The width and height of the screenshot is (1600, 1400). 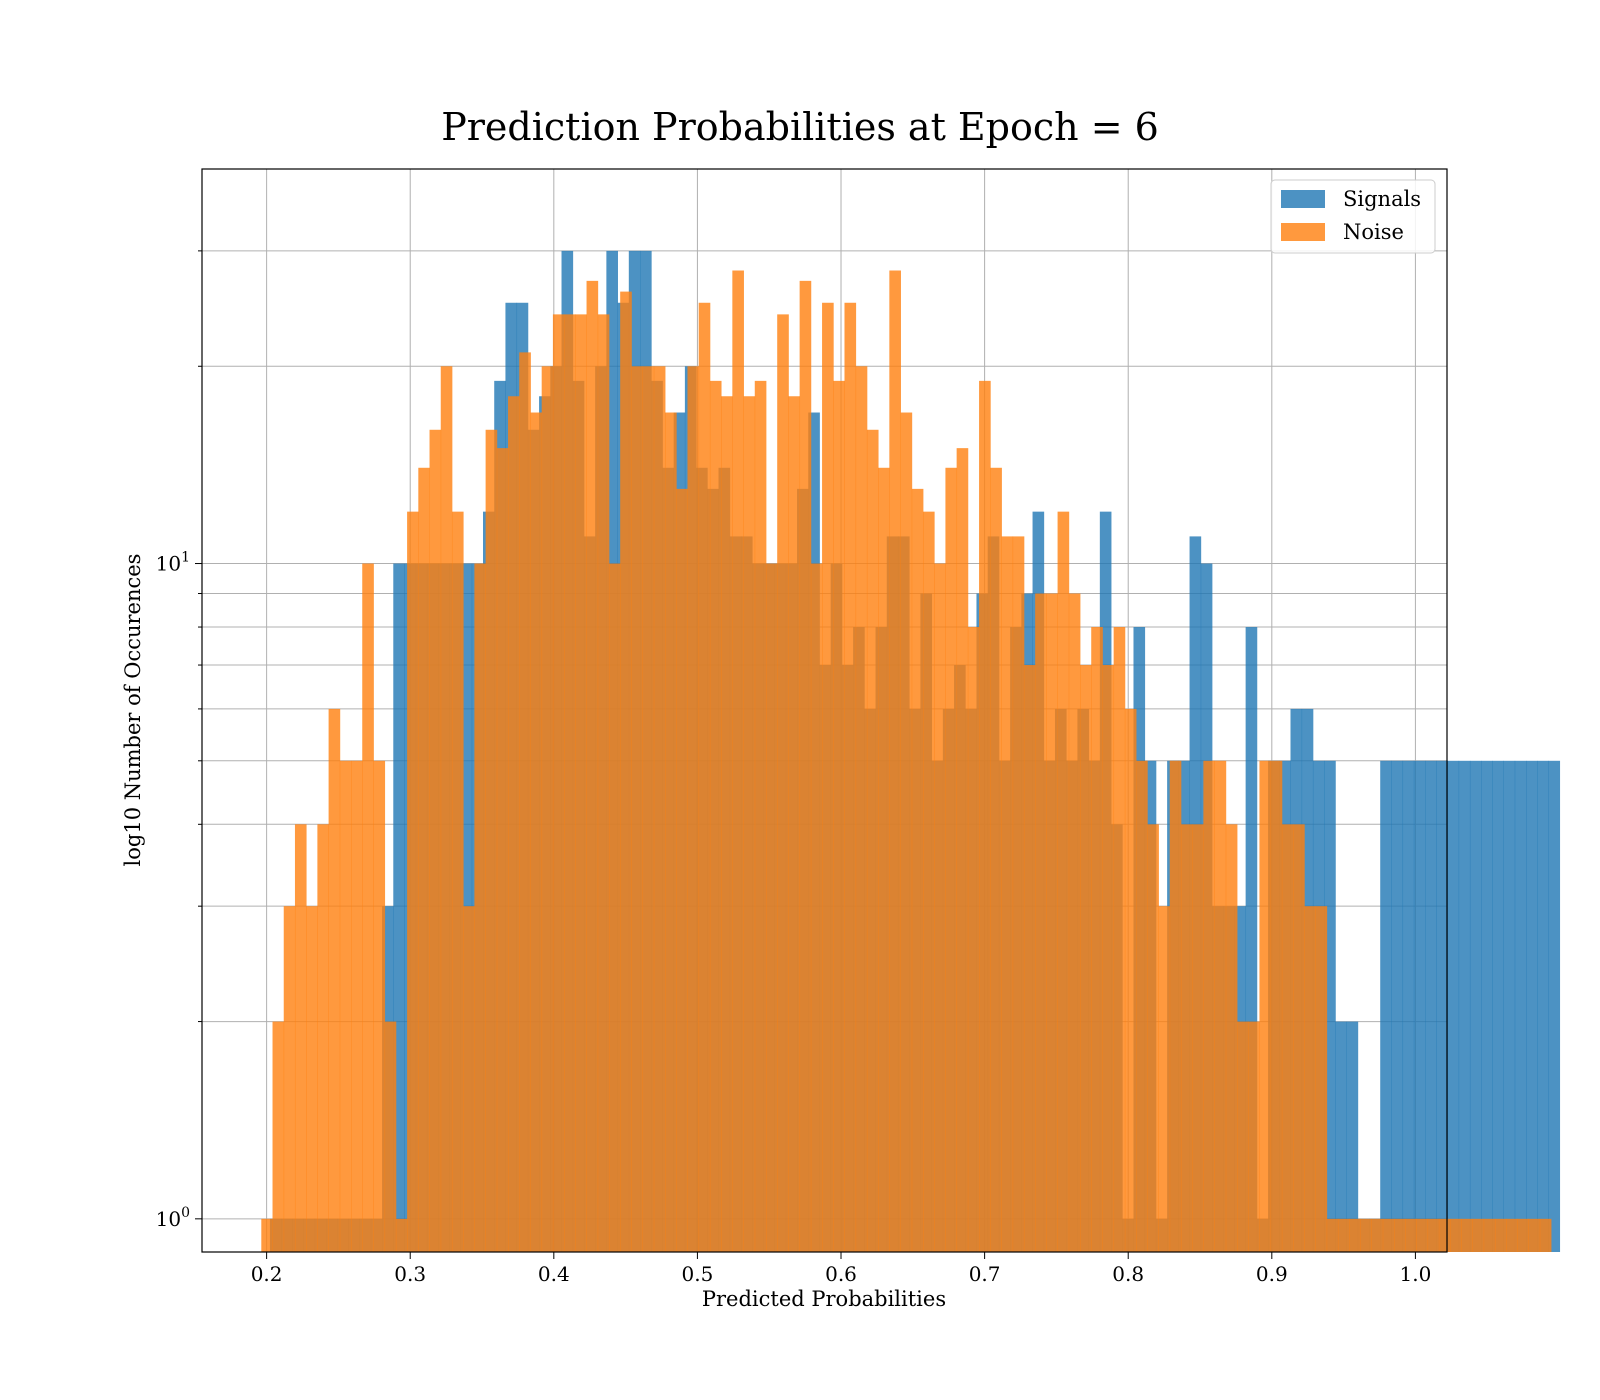 I want to click on x-tick-label: 0.2, so click(x=267, y=1274).